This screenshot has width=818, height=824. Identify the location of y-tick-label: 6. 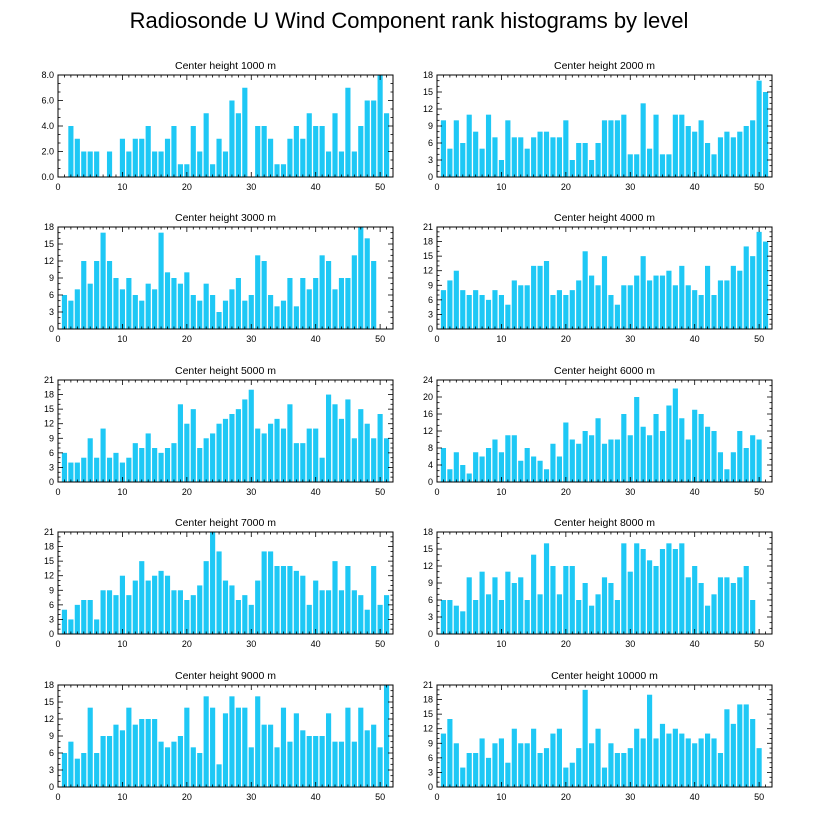
(430, 758).